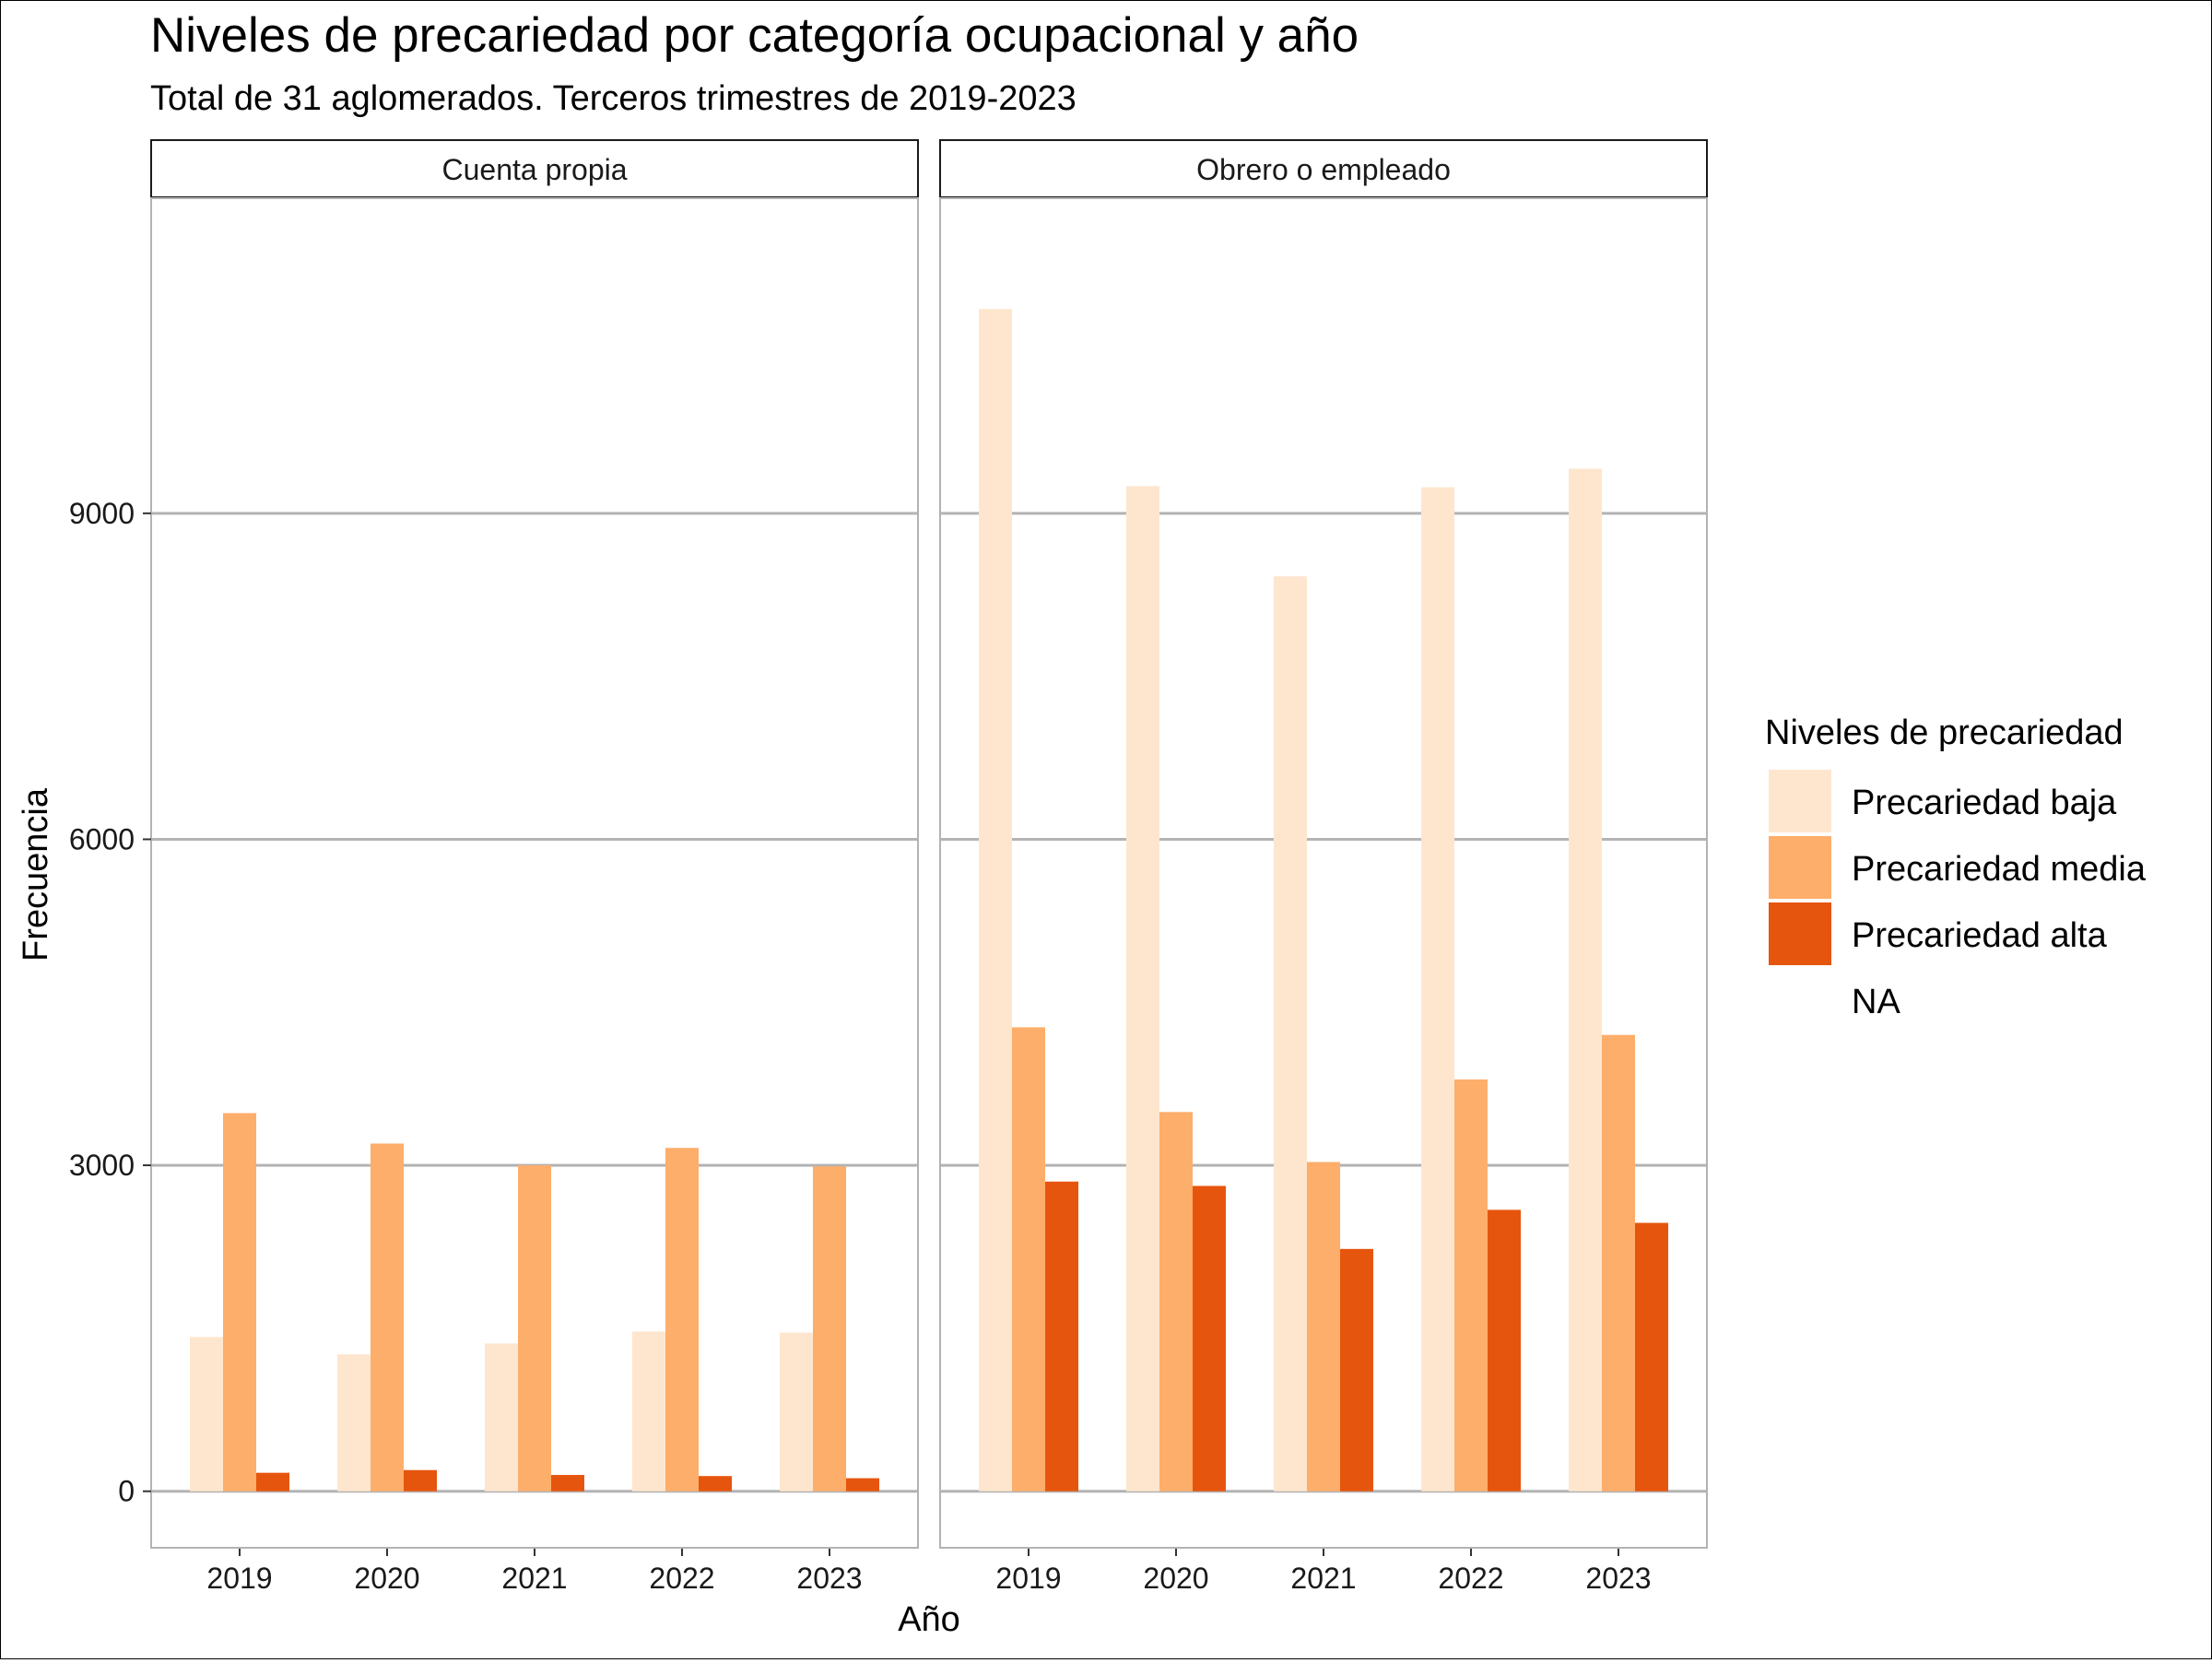 The width and height of the screenshot is (2212, 1663). Describe the element at coordinates (1984, 803) in the screenshot. I see `legend-label: Precariedad baja` at that location.